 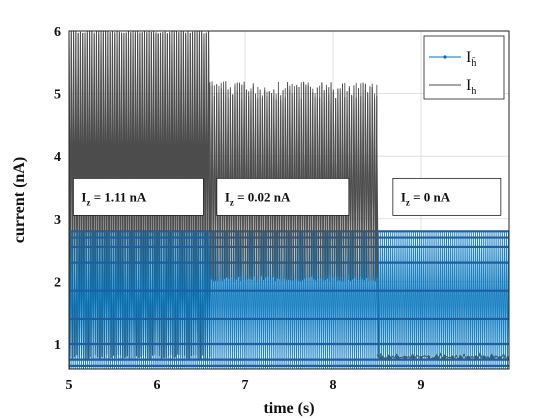 What do you see at coordinates (471, 87) in the screenshot?
I see `legend-label-ih: Ih` at bounding box center [471, 87].